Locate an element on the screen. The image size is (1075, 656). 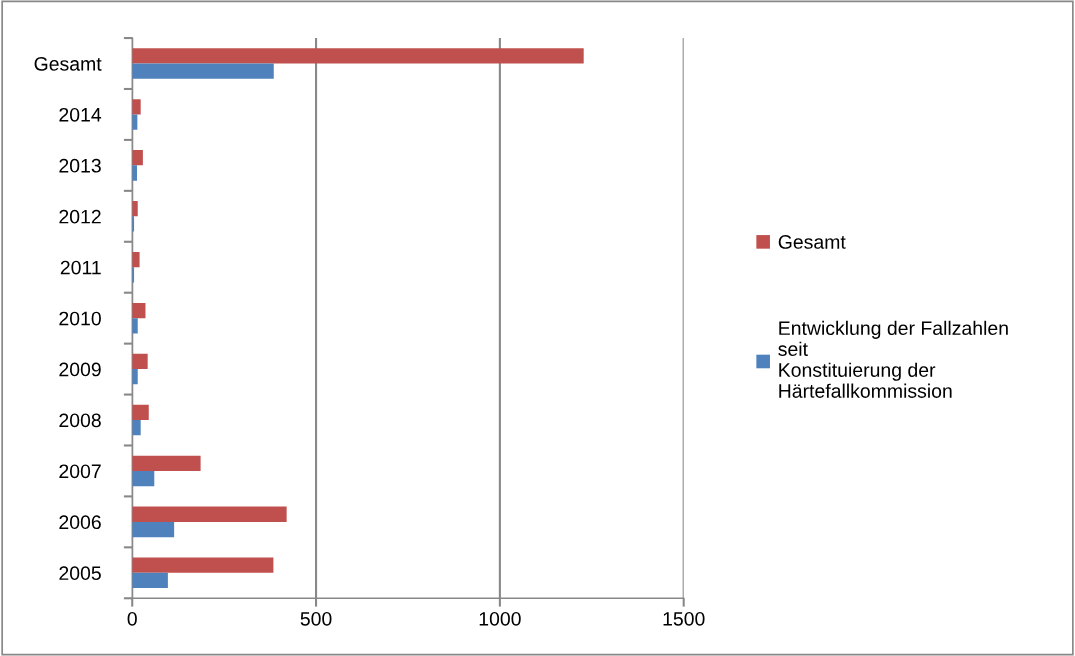
y-tick-label: 2013 is located at coordinates (80, 165).